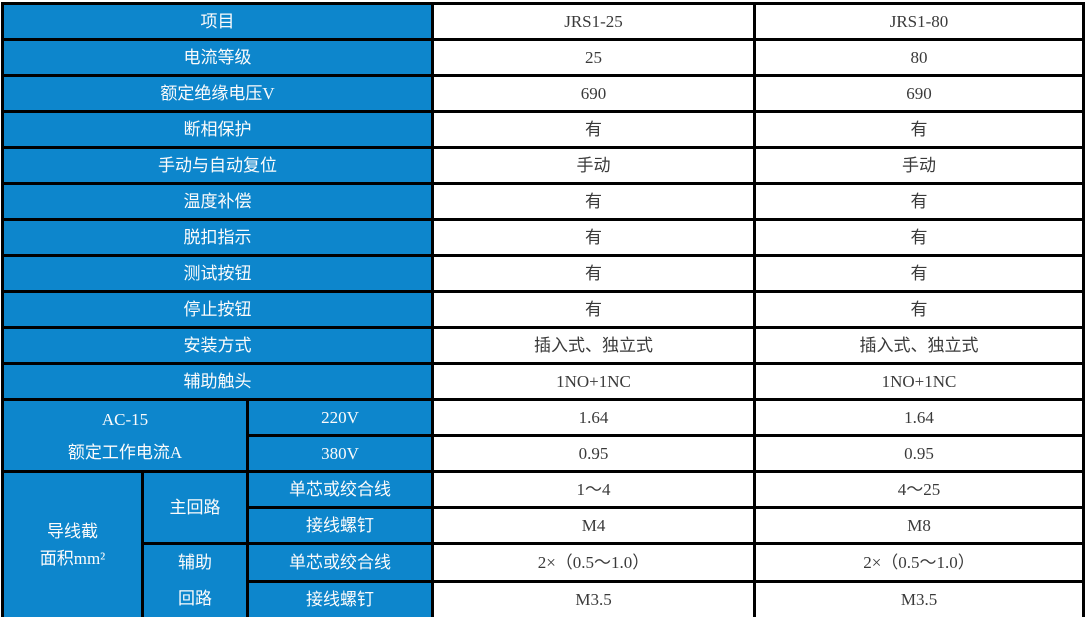  What do you see at coordinates (217, 309) in the screenshot?
I see `row-label-cell: 停止按钮` at bounding box center [217, 309].